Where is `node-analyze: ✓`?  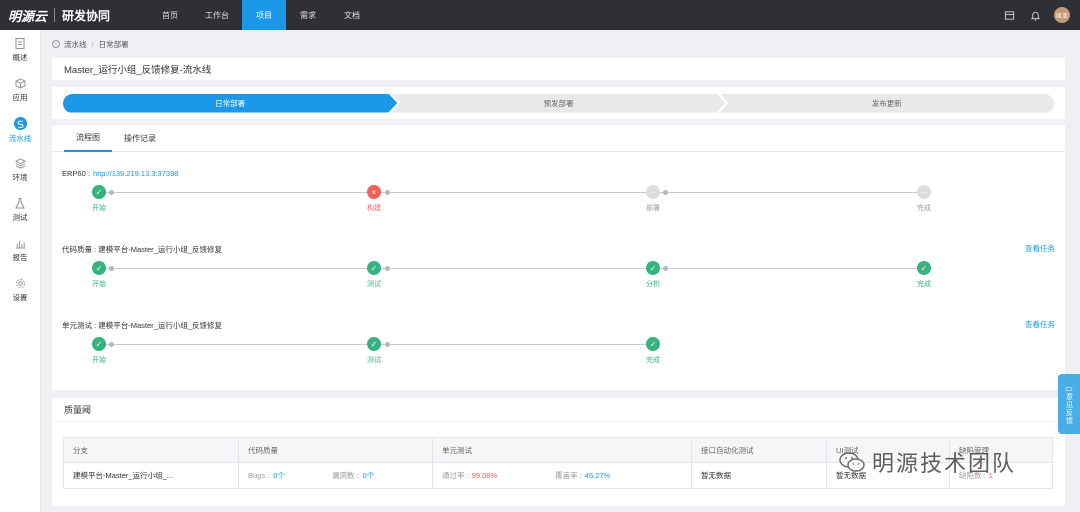 node-analyze: ✓ is located at coordinates (653, 268).